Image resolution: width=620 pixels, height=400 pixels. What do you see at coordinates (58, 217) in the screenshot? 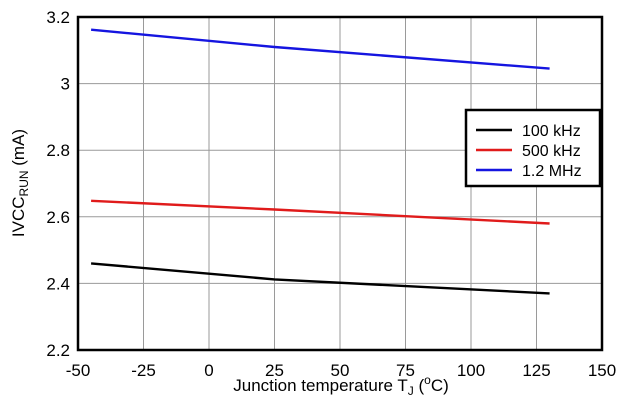
I see `y-tick-label: 2.6` at bounding box center [58, 217].